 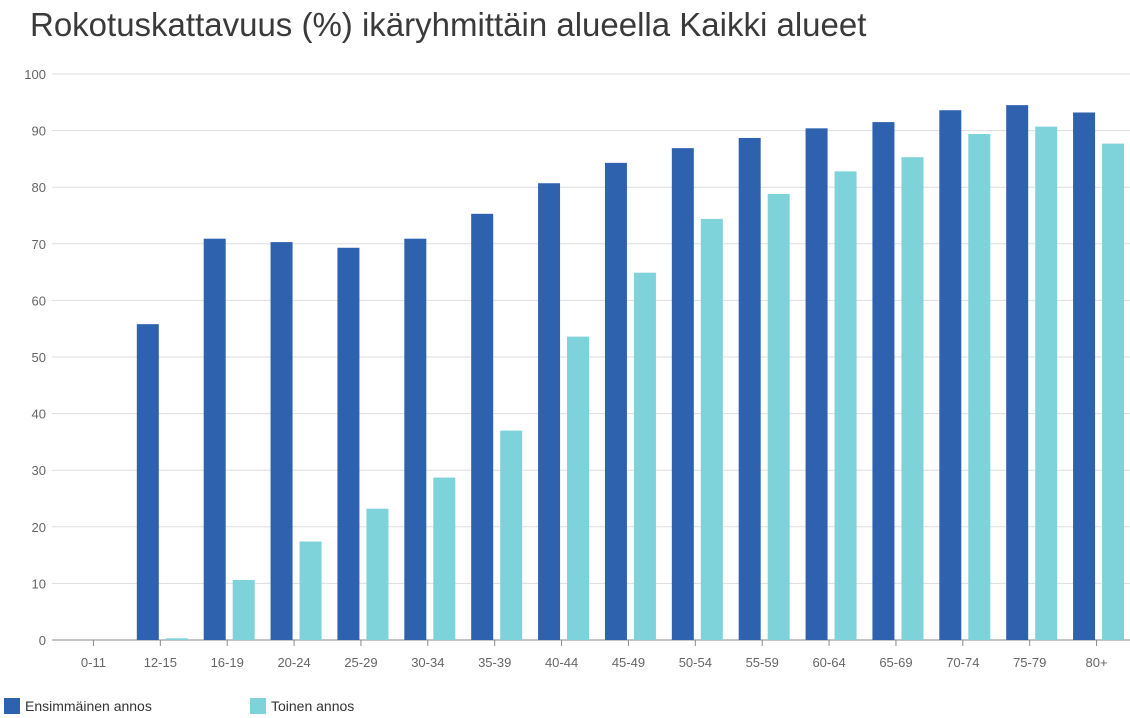 What do you see at coordinates (227, 662) in the screenshot?
I see `x-tick-label: 16-19` at bounding box center [227, 662].